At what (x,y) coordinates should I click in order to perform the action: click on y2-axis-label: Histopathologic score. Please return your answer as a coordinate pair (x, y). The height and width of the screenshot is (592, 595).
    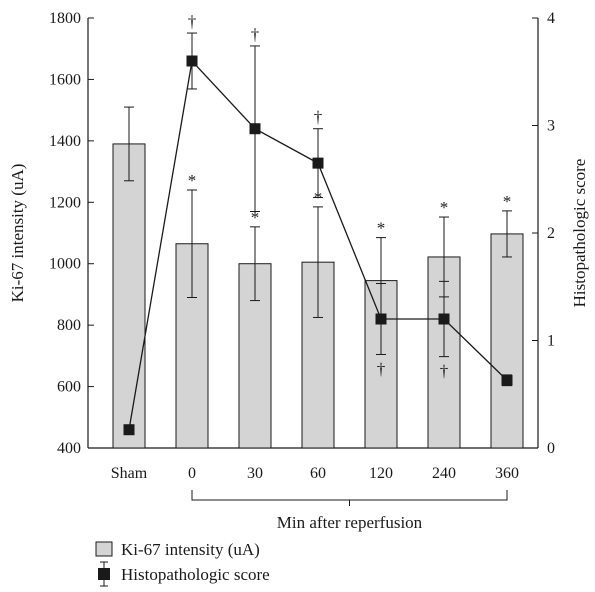
    Looking at the image, I should click on (579, 233).